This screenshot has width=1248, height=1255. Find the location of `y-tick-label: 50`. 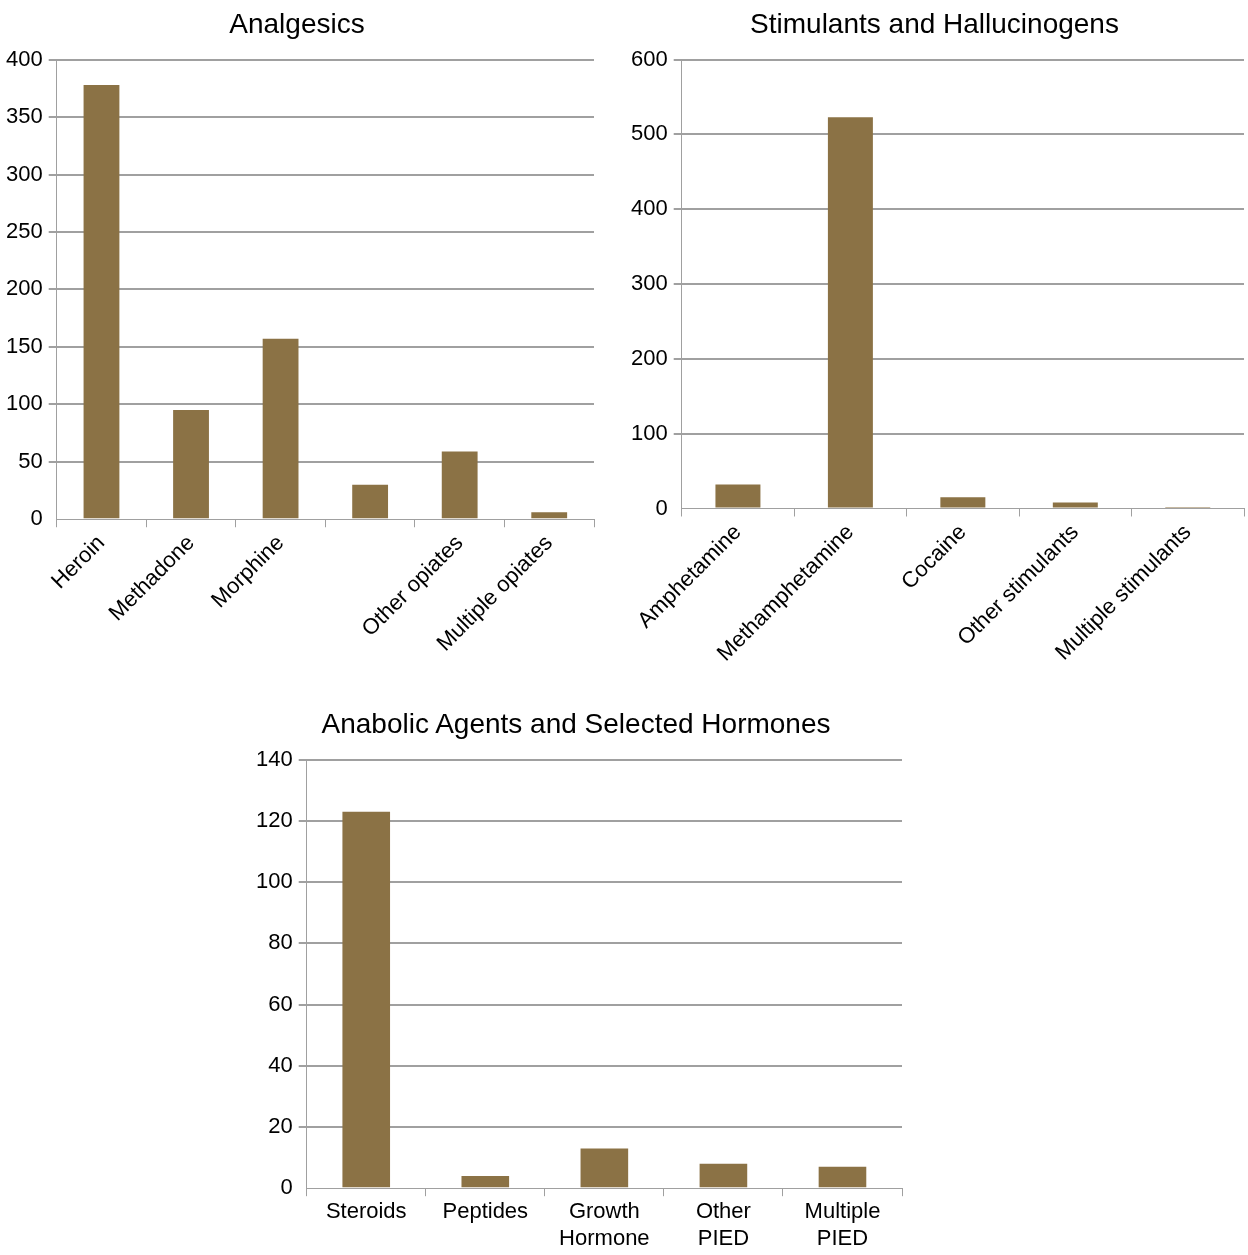

y-tick-label: 50 is located at coordinates (30, 460).